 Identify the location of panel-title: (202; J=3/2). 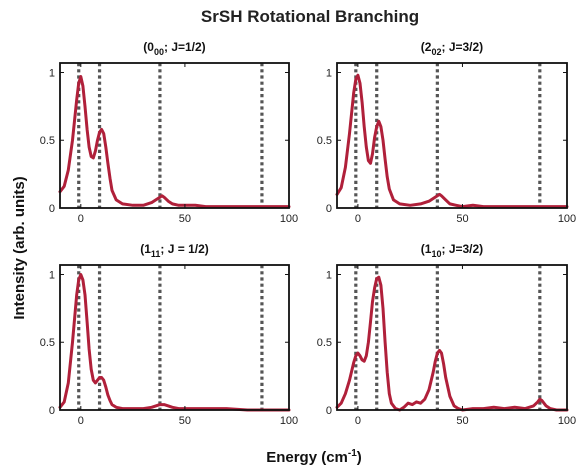
(452, 48).